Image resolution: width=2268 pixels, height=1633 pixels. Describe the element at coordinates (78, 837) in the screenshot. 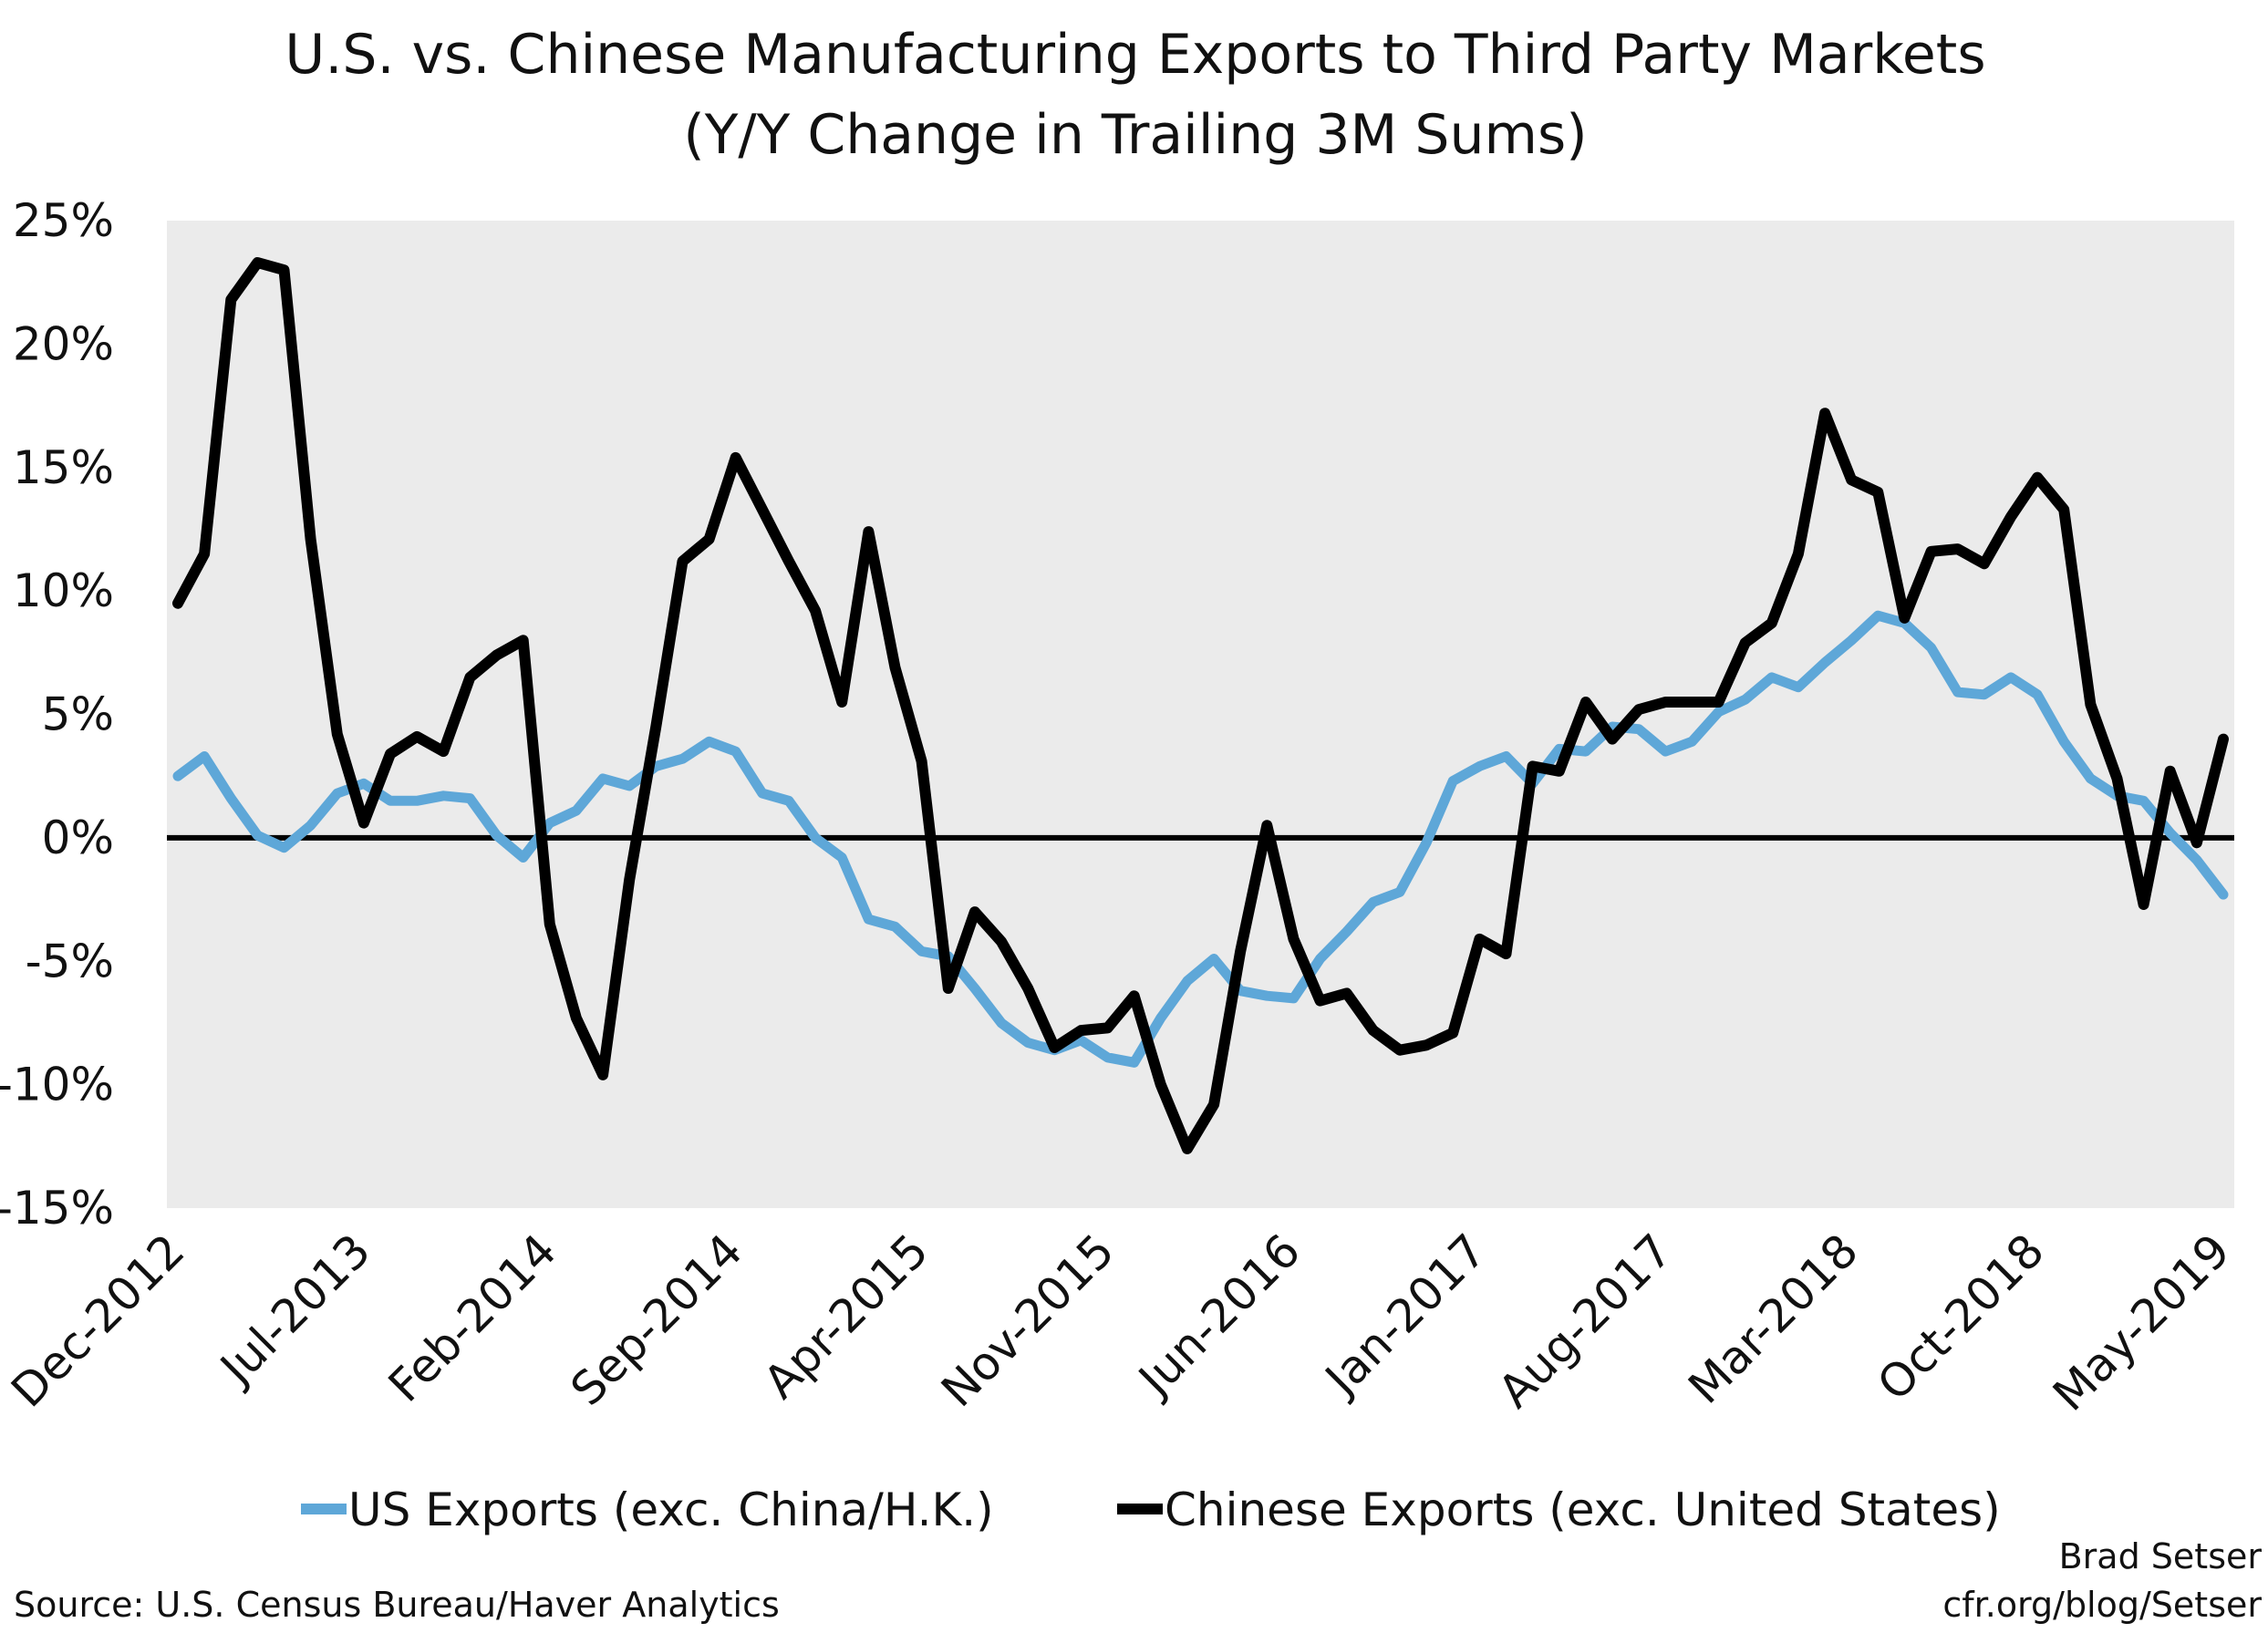

I see `y-tick-label: 0%` at that location.